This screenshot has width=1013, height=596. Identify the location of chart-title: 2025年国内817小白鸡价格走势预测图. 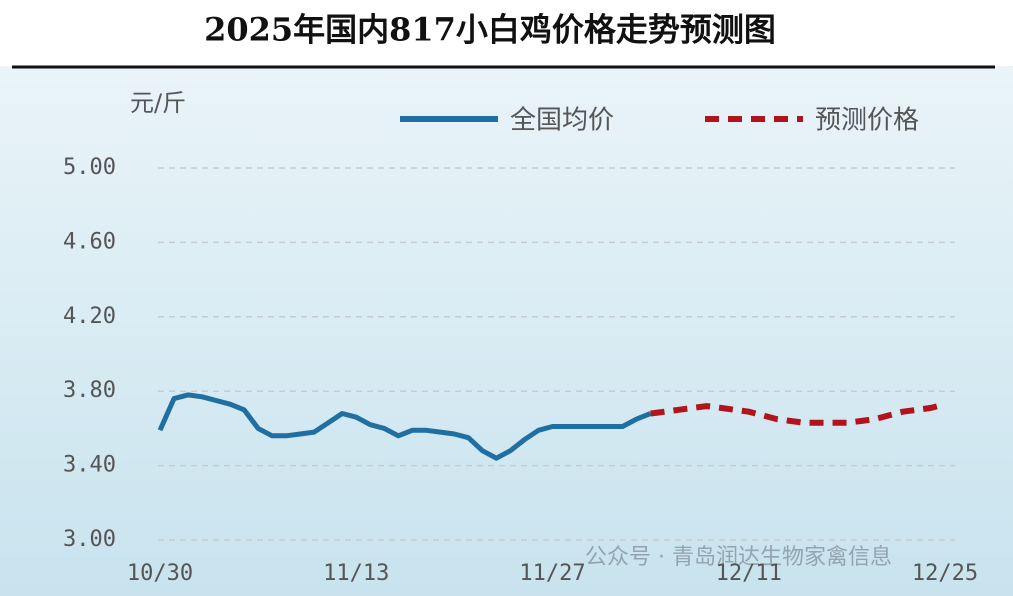
(490, 30).